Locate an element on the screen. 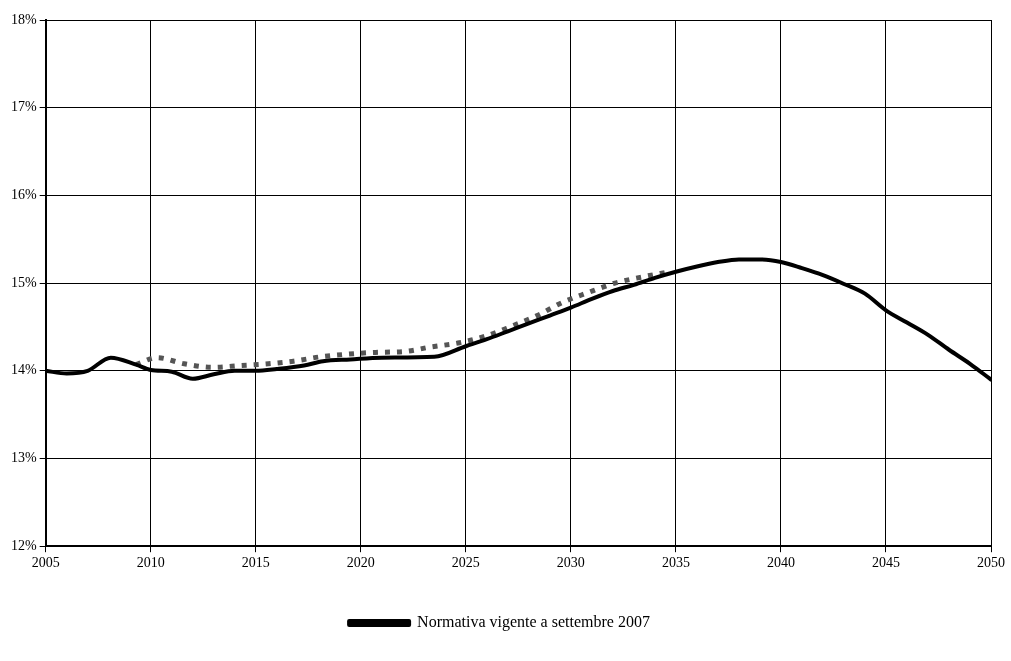  y-tick-label: 12% is located at coordinates (23, 545).